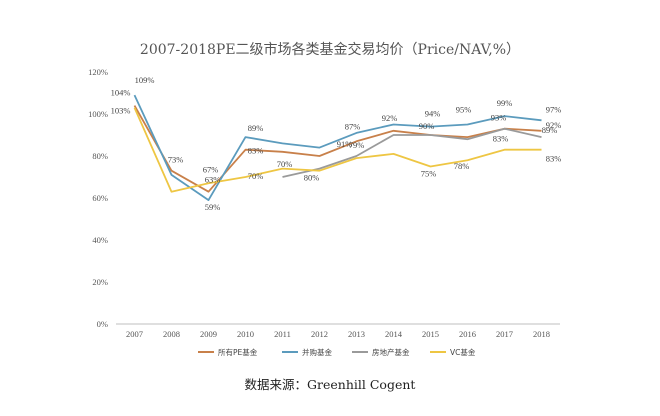  What do you see at coordinates (317, 352) in the screenshot?
I see `legend-entry: 并购基金` at bounding box center [317, 352].